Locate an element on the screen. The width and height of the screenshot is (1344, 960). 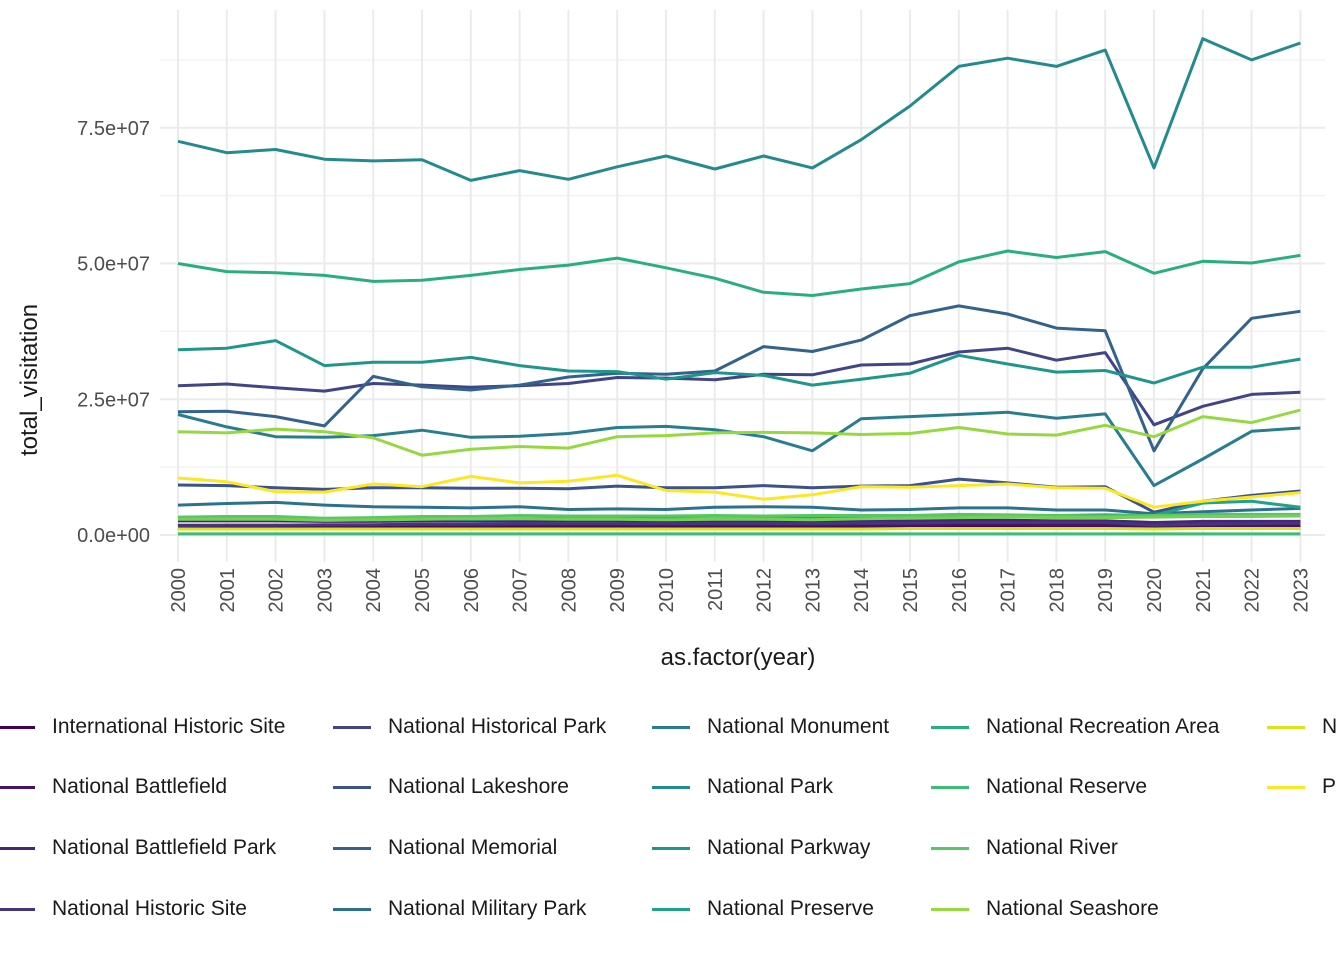
legend-item: P is located at coordinates (1301, 787).